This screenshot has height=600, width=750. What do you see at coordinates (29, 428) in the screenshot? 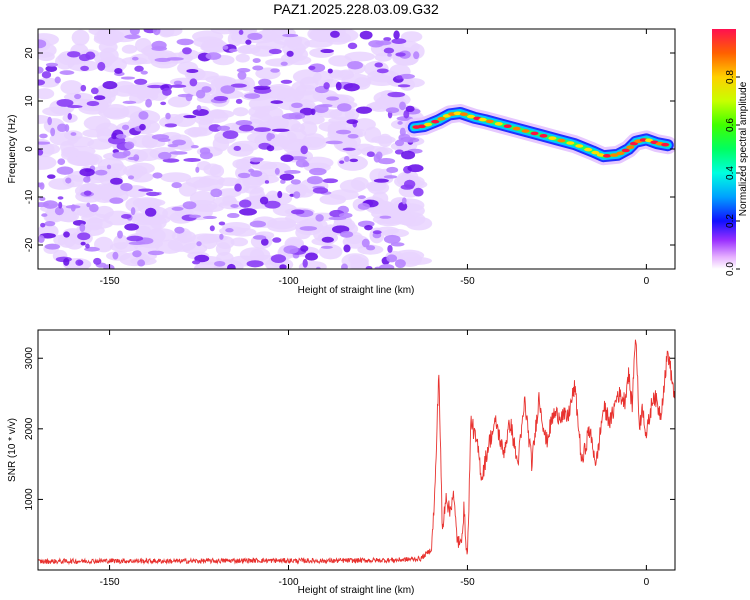
I see `y-tick-label: 2000` at bounding box center [29, 428].